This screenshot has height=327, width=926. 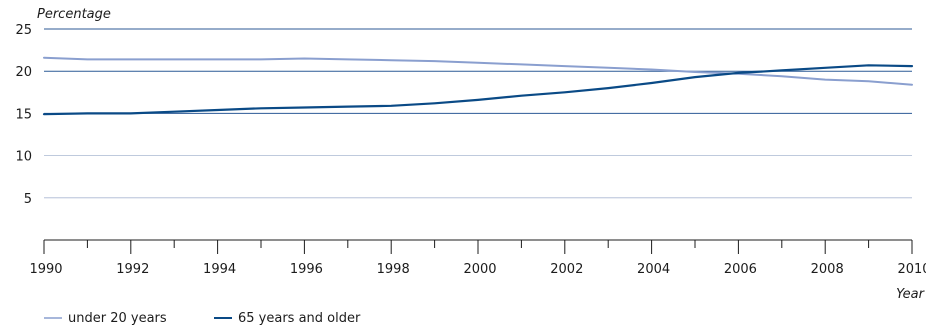 I want to click on x-axis-label: Year, so click(x=910, y=294).